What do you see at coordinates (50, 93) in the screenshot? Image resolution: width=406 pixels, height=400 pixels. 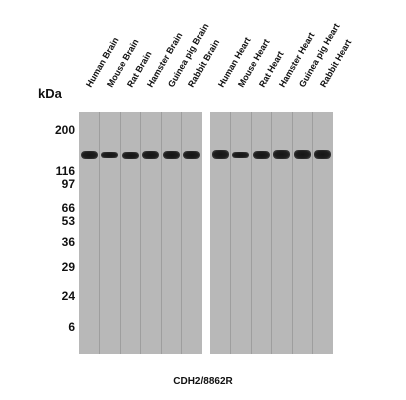 I see `unit-label: kDa` at bounding box center [50, 93].